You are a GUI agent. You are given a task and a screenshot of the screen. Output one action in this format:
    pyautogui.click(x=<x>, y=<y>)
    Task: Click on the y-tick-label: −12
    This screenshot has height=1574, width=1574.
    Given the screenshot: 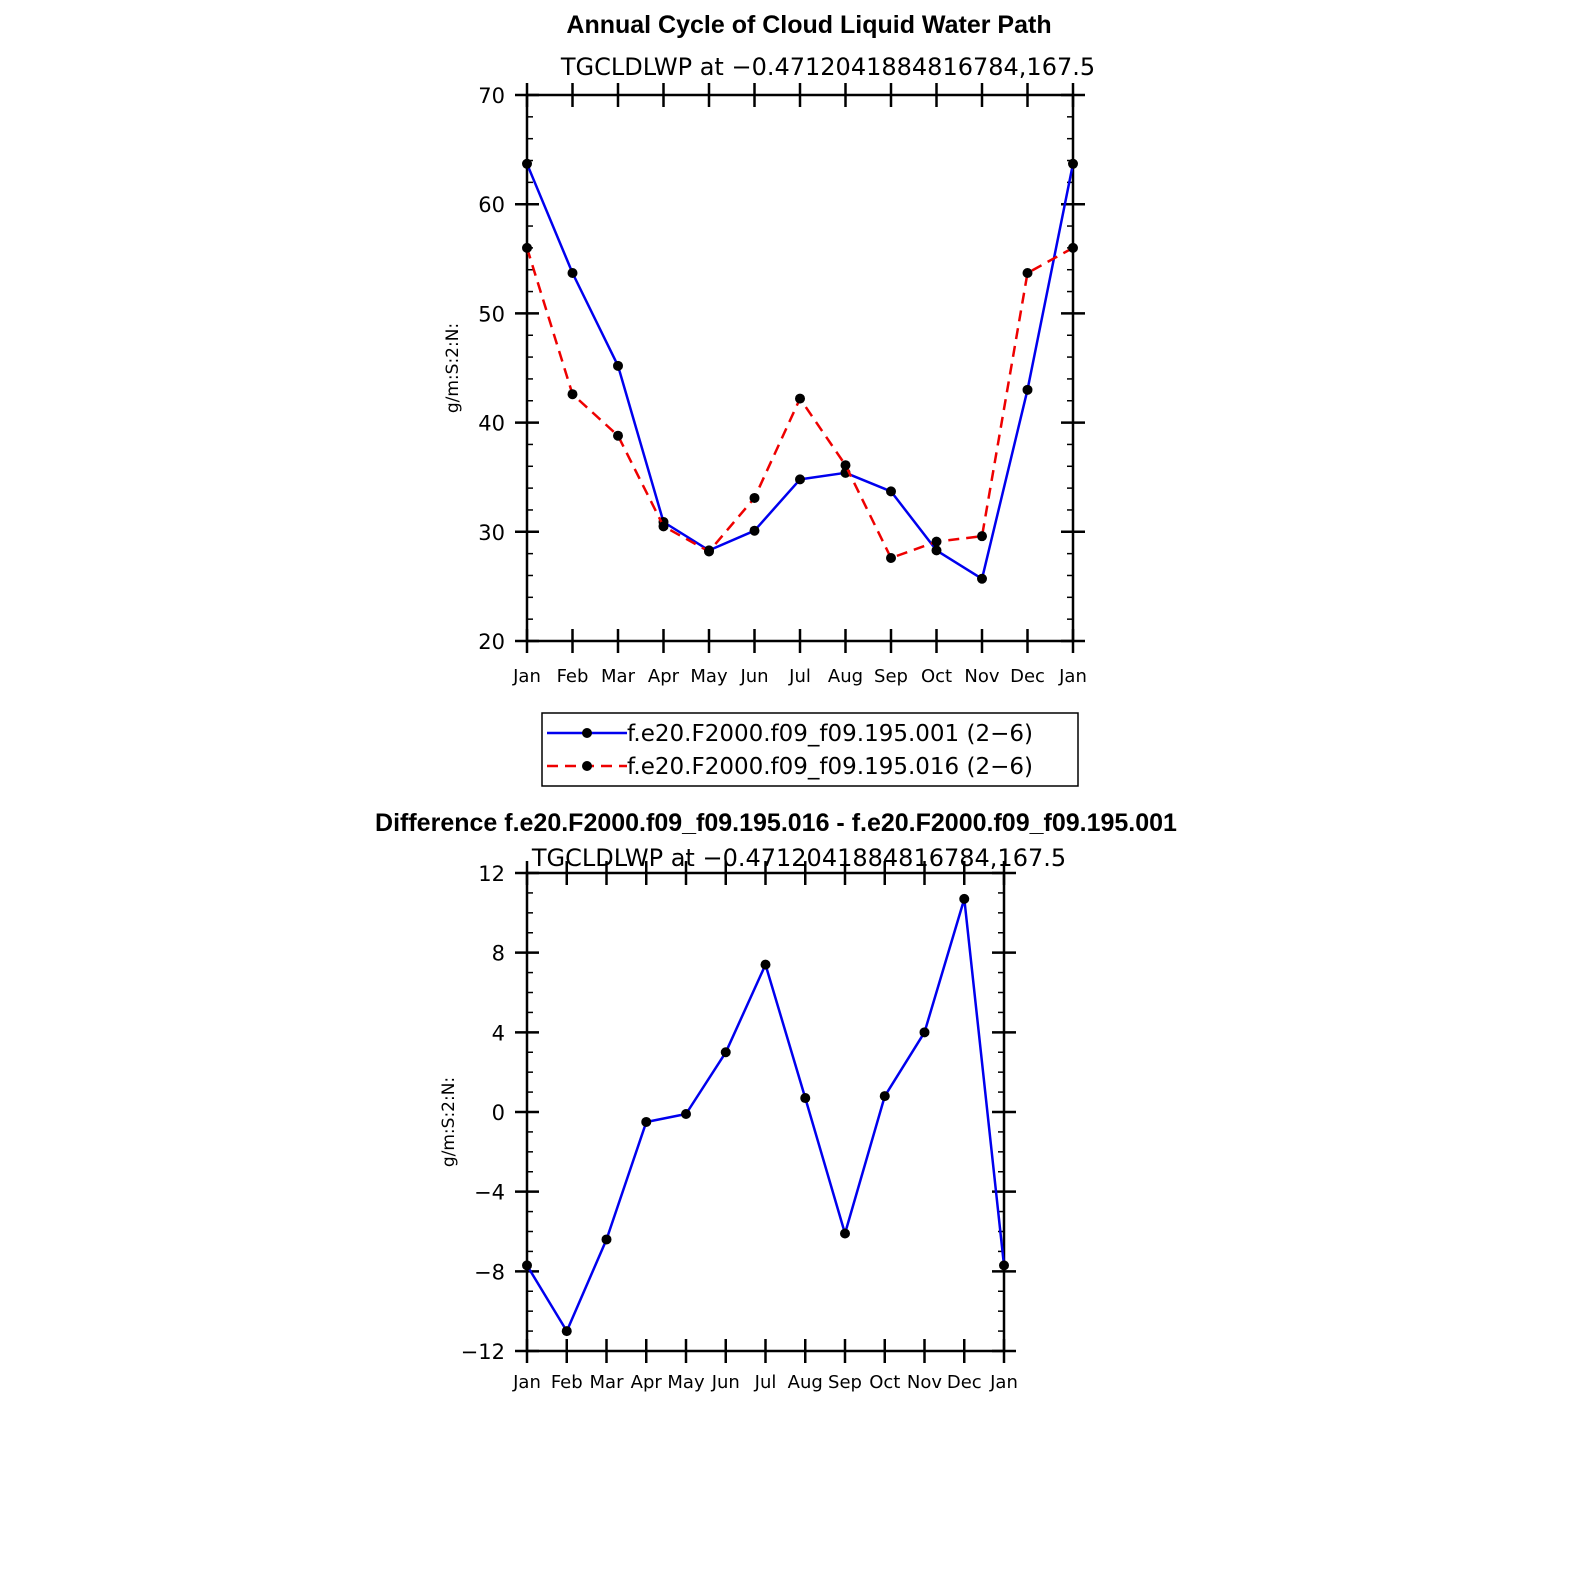 What is the action you would take?
    pyautogui.click(x=483, y=1352)
    